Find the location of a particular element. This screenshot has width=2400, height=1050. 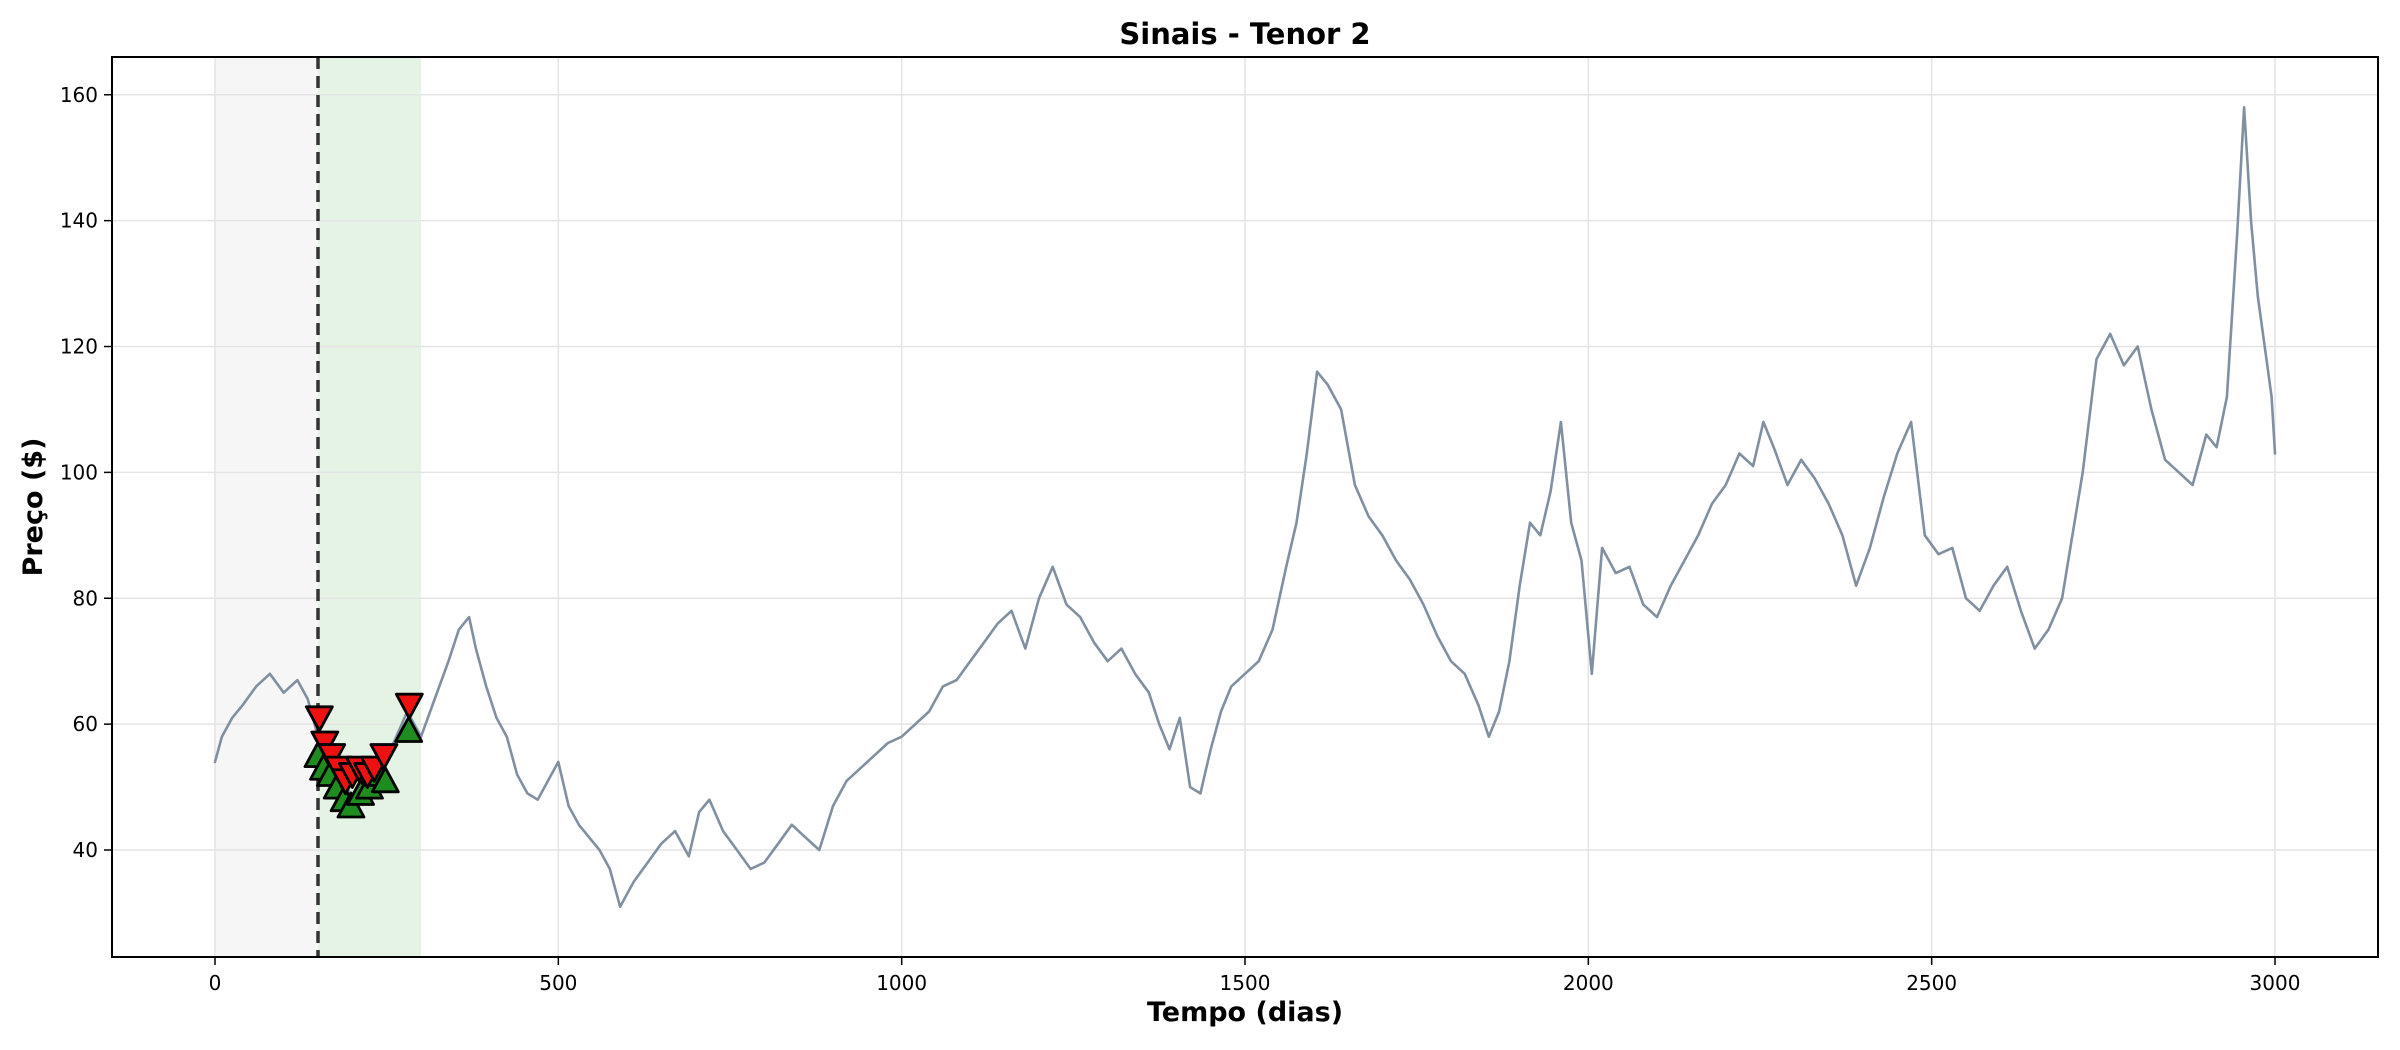

x-tick-label: 3000 is located at coordinates (2275, 983).